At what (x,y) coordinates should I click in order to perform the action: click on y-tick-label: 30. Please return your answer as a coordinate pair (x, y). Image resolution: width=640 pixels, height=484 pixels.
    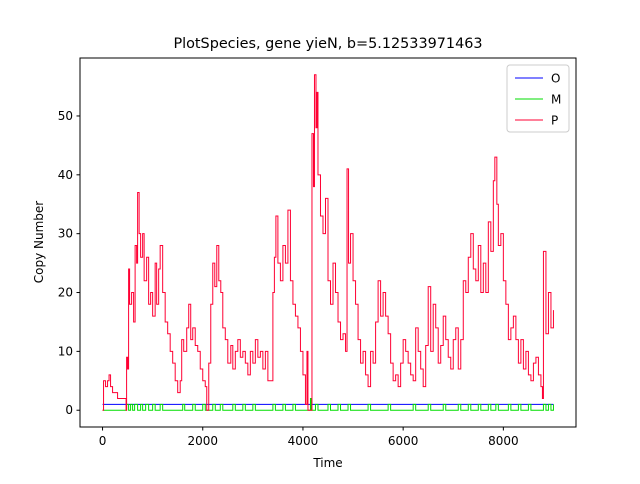
    Looking at the image, I should click on (65, 234).